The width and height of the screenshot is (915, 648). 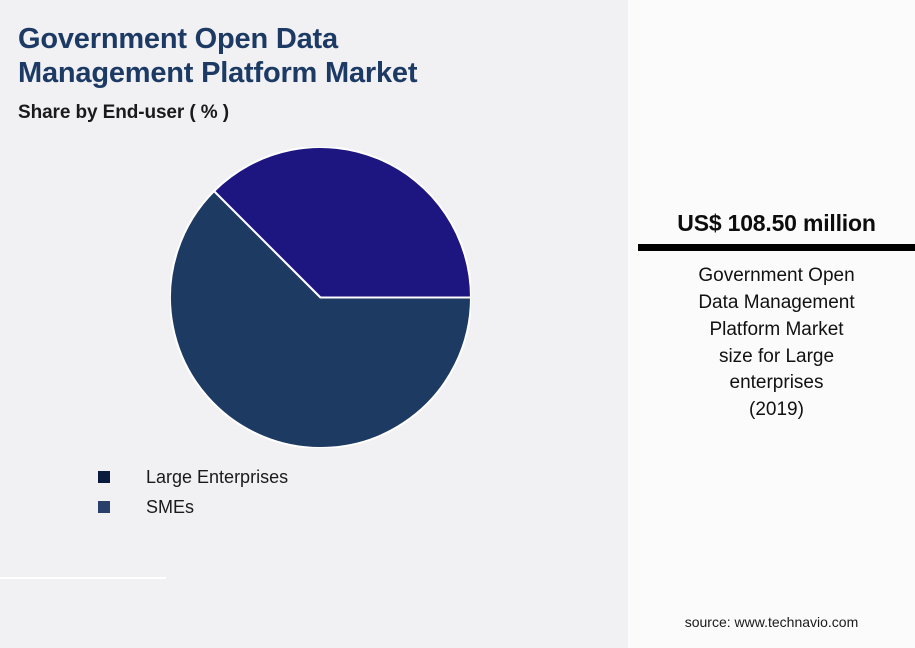 I want to click on callout-underline, so click(x=776, y=247).